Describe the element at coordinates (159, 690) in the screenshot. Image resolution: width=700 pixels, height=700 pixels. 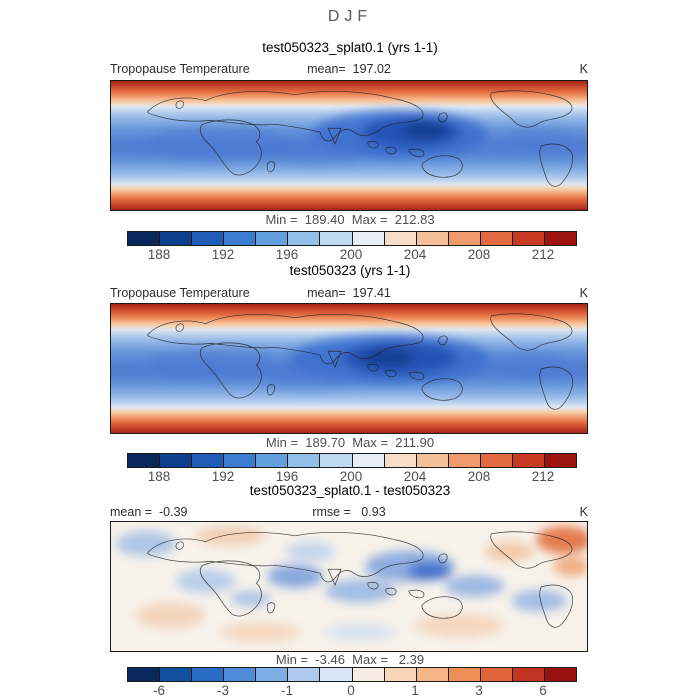
I see `colorbar-tick-label: -6` at that location.